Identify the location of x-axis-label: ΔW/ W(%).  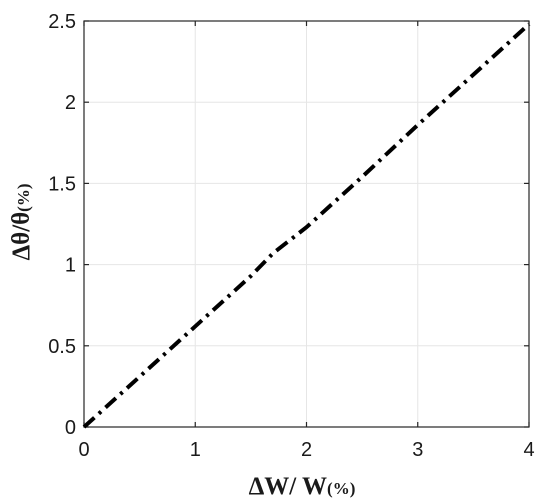
(302, 486).